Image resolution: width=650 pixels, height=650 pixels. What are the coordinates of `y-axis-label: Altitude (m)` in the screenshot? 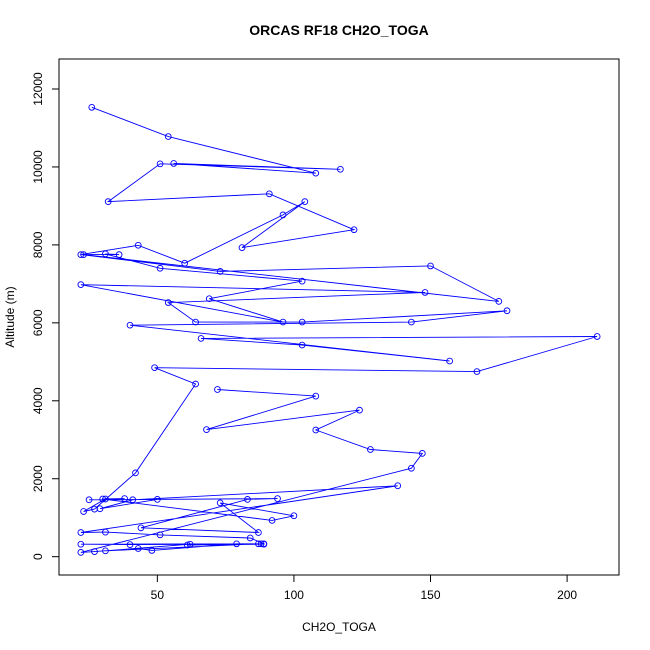 It's located at (10, 316).